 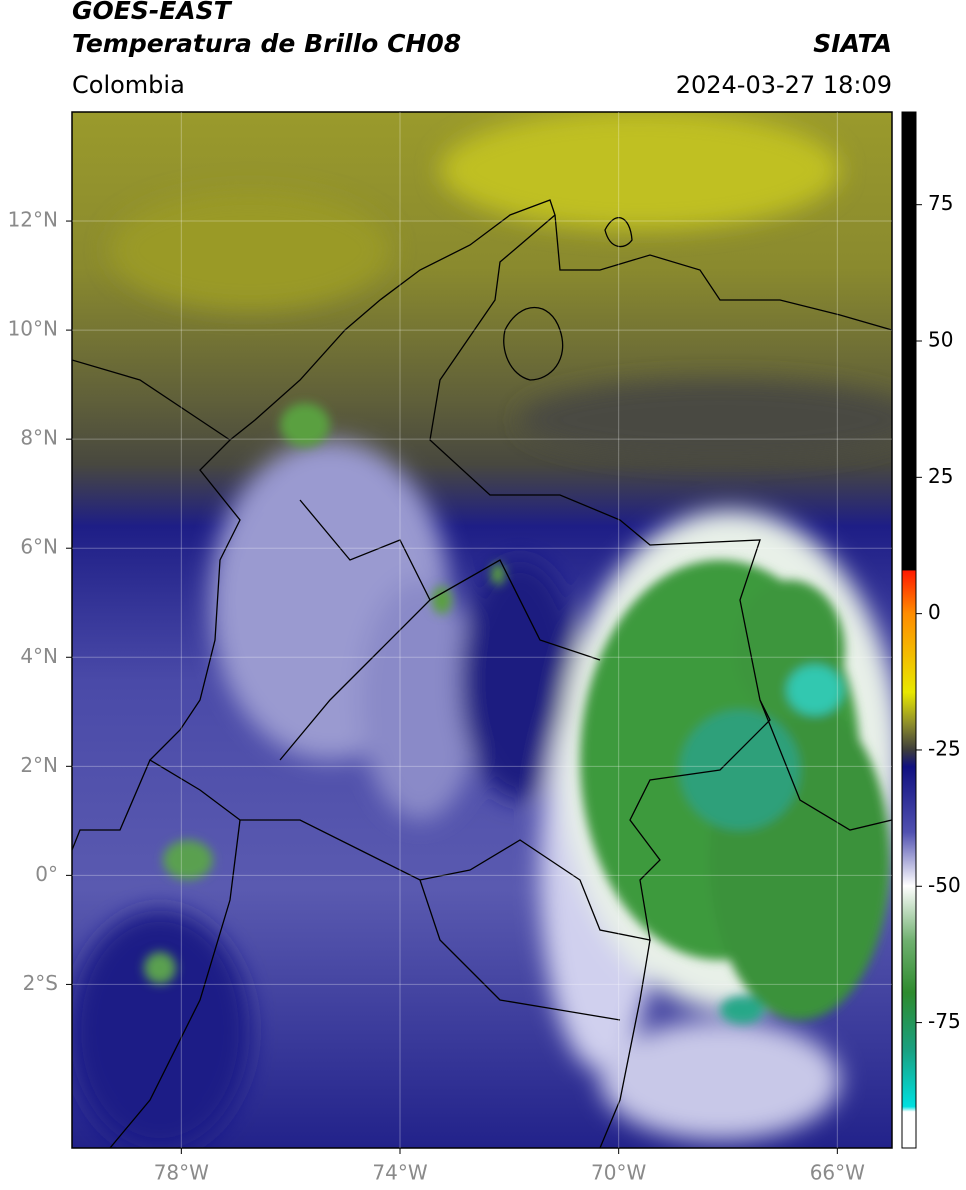 What do you see at coordinates (940, 340) in the screenshot?
I see `colorbar-label: 50` at bounding box center [940, 340].